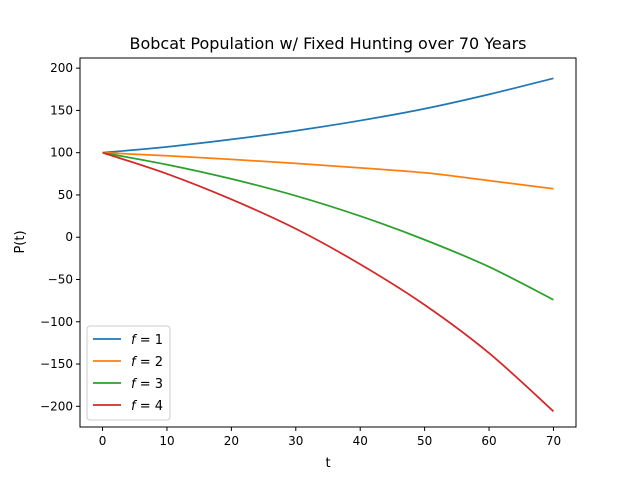 The width and height of the screenshot is (640, 480). What do you see at coordinates (65, 195) in the screenshot?
I see `y-tick-label: 50` at bounding box center [65, 195].